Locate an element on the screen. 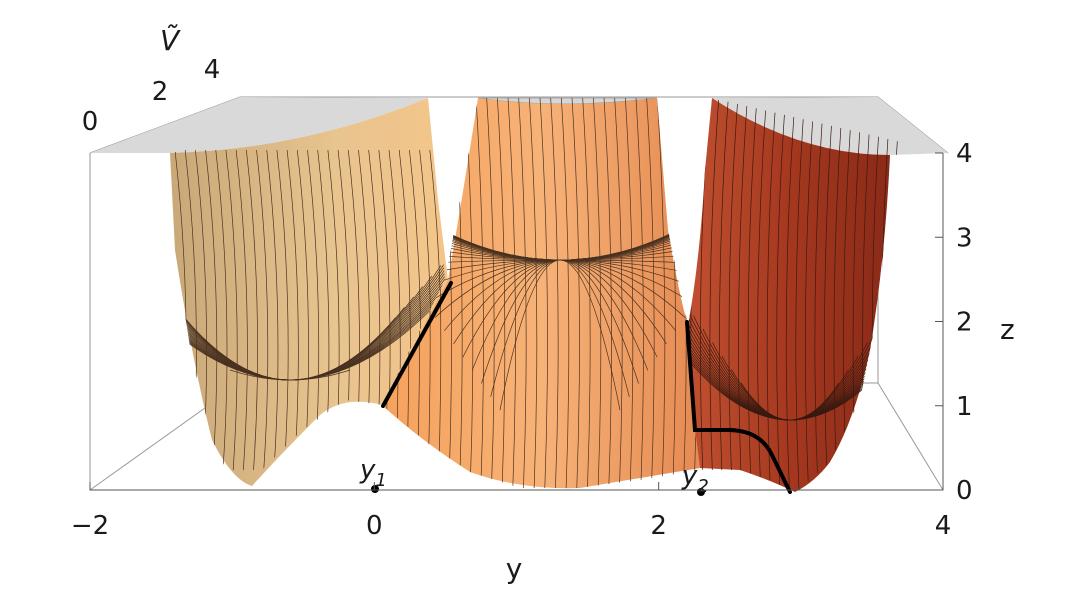  x-tick-label: 2 is located at coordinates (658, 526).